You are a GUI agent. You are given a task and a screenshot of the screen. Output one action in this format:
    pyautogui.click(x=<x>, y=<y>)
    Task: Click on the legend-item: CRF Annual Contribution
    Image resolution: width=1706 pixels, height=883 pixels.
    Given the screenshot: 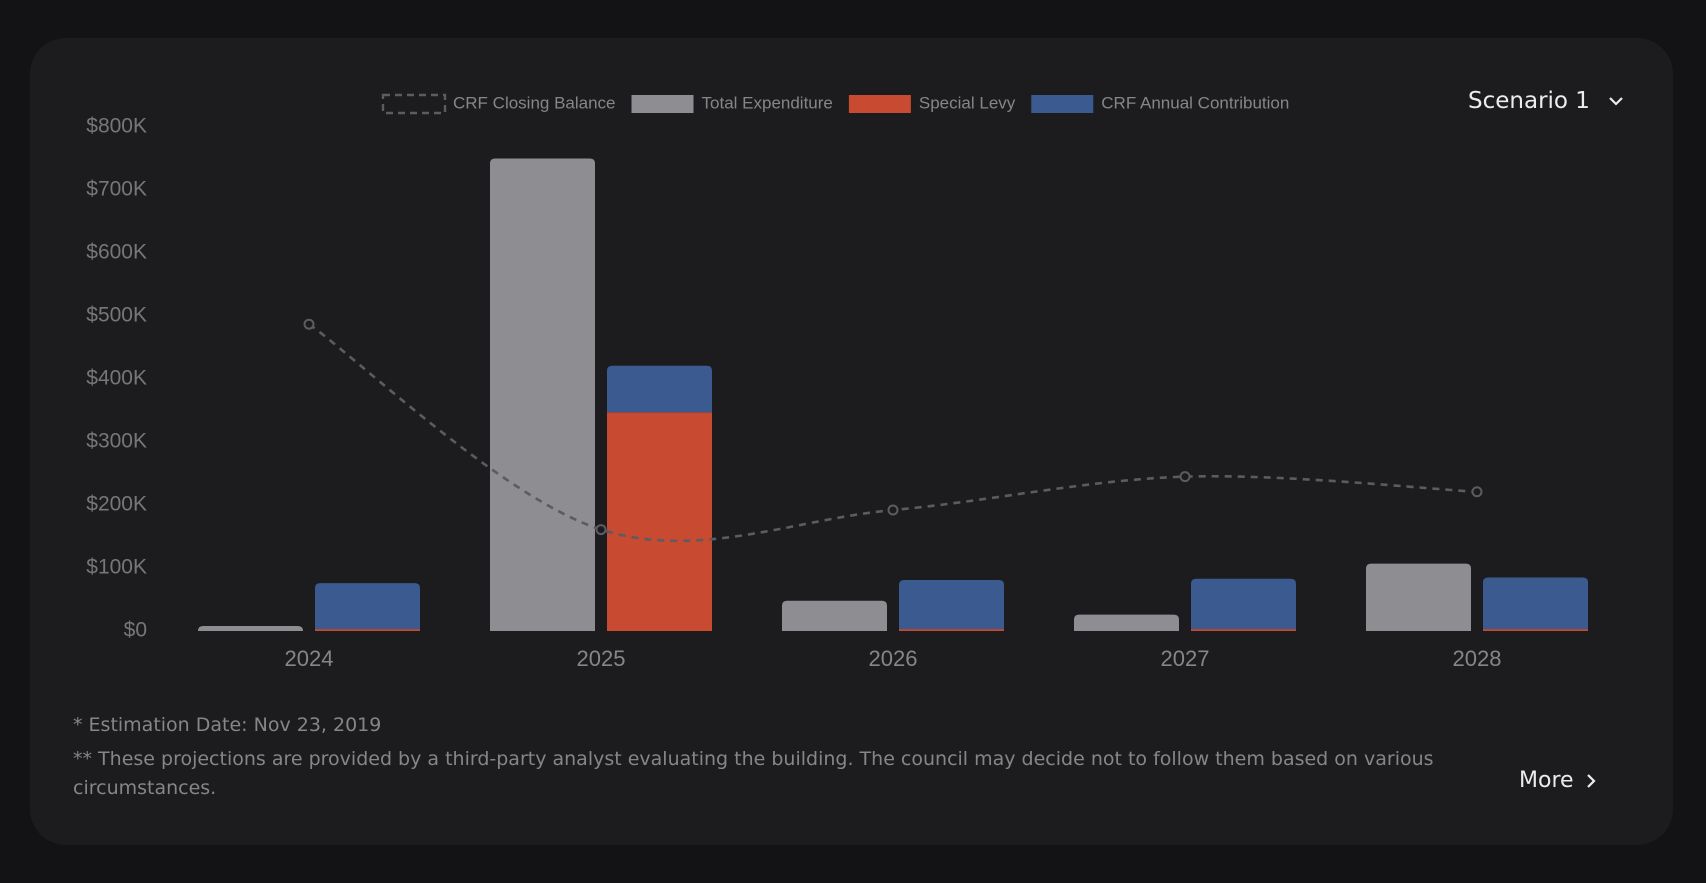 What is the action you would take?
    pyautogui.click(x=1160, y=103)
    